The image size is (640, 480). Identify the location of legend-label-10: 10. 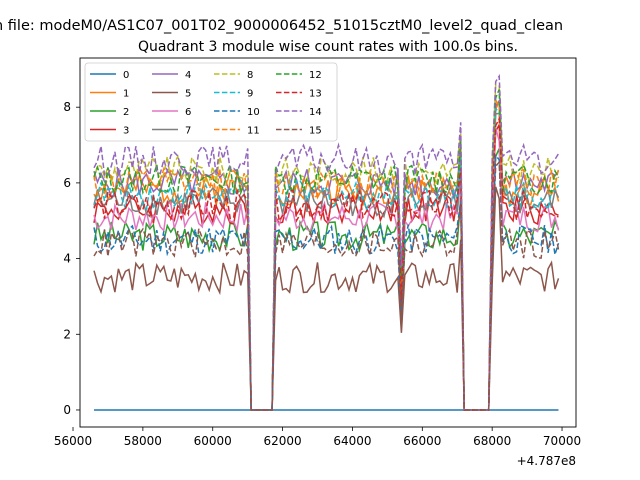
(253, 112).